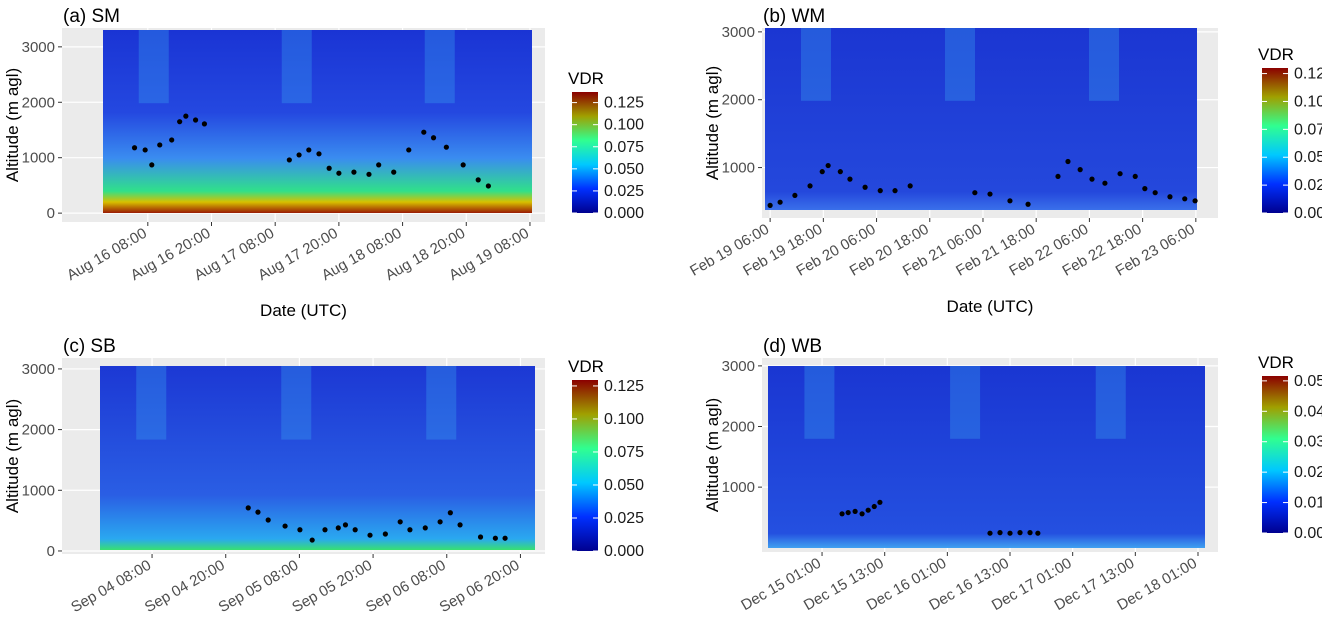 This screenshot has width=1322, height=628. I want to click on colorbar-tick-label: 0.000, so click(624, 551).